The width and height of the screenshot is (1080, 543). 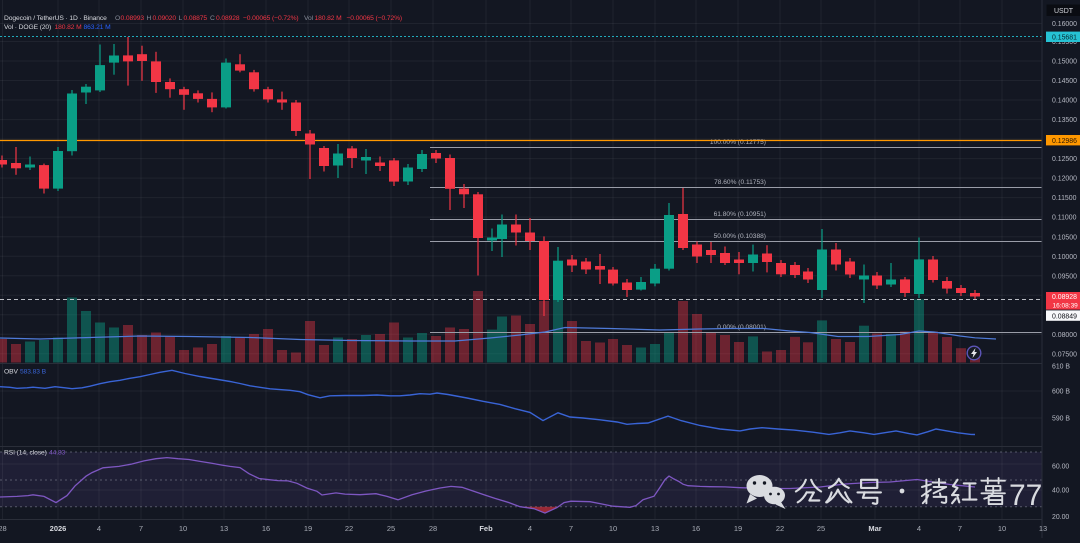 What do you see at coordinates (740, 236) in the screenshot?
I see `svg-text: 50.00% (0.10388)` at bounding box center [740, 236].